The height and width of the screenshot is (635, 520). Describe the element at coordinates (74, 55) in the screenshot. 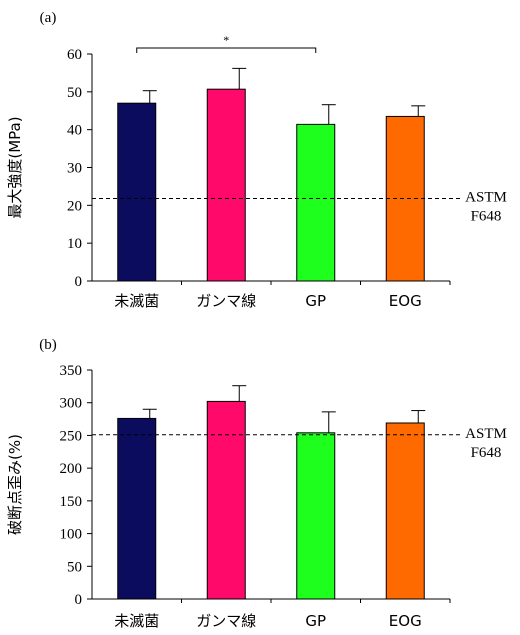

I see `y-tick-label: 60` at that location.